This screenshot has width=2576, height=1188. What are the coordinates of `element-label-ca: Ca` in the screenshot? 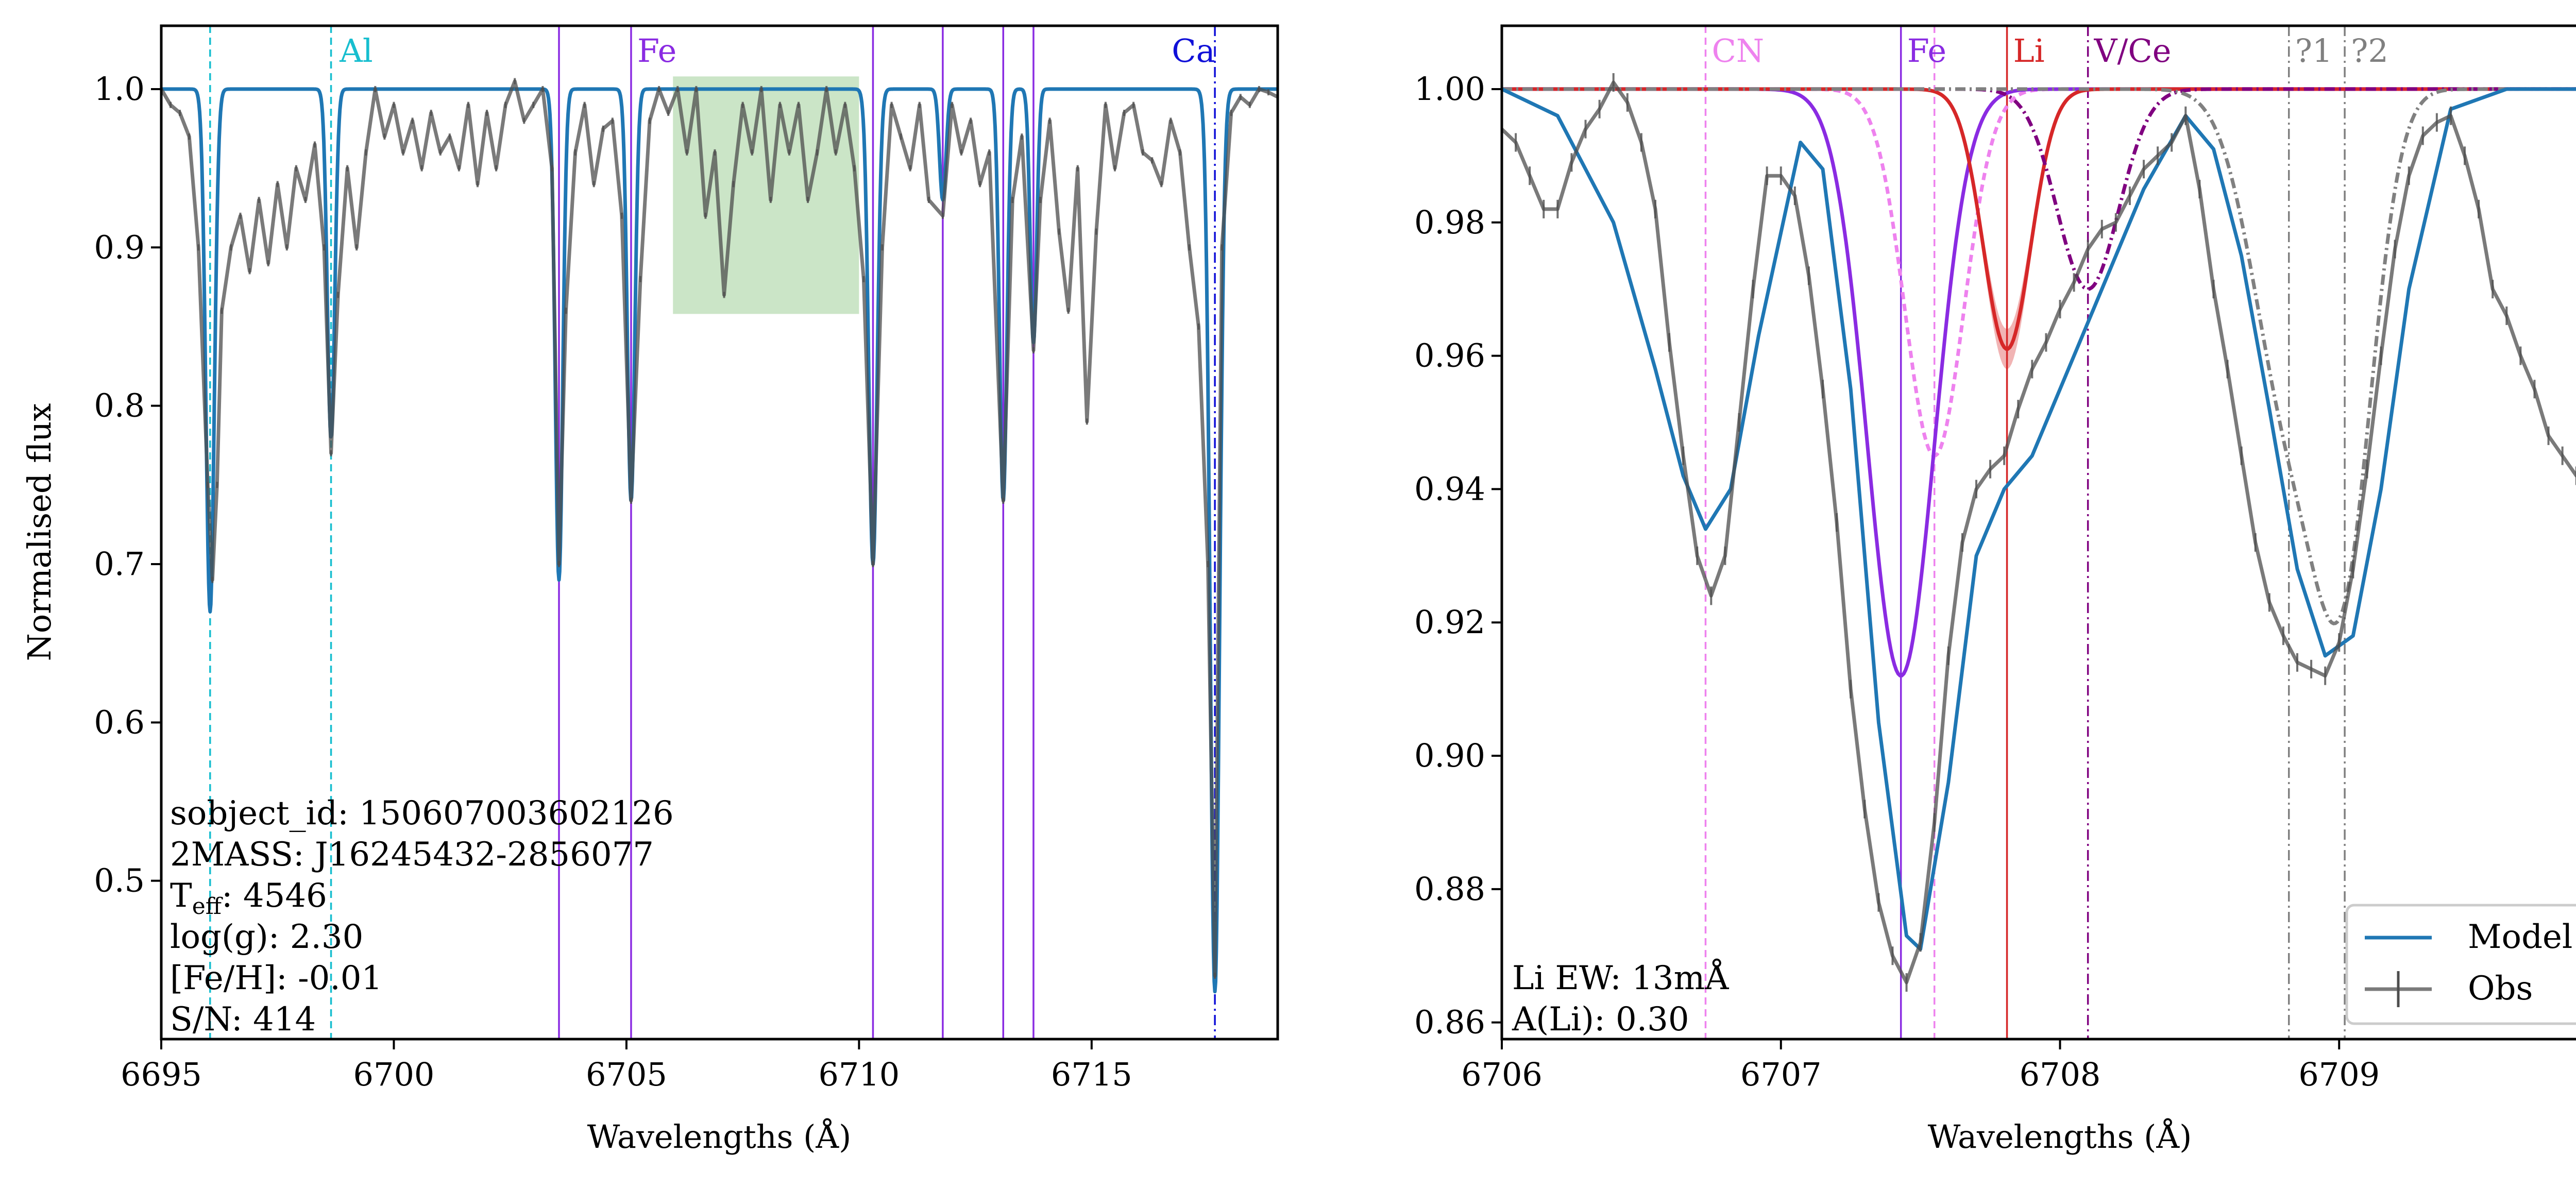 It's located at (1193, 51).